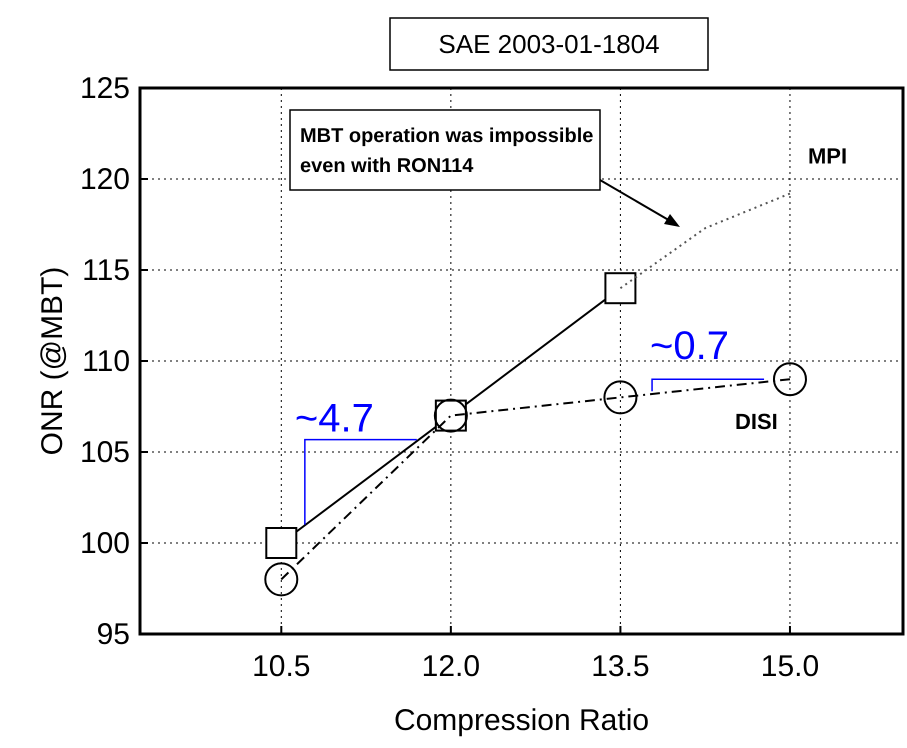 The height and width of the screenshot is (748, 907). What do you see at coordinates (106, 270) in the screenshot?
I see `y-tick-label: 115` at bounding box center [106, 270].